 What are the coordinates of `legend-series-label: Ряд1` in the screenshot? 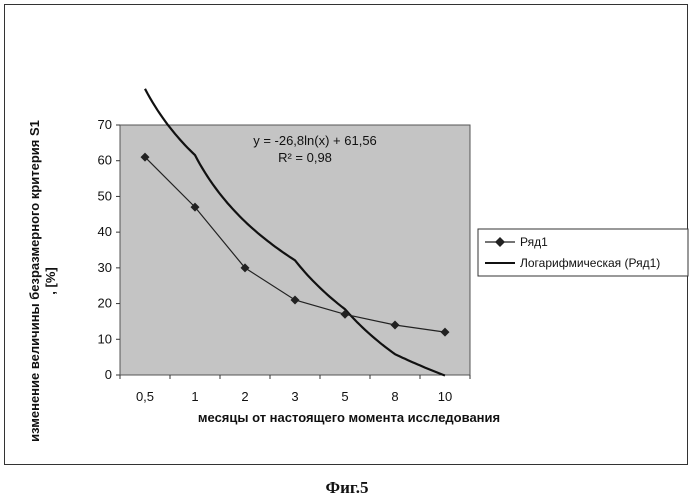 It's located at (534, 242).